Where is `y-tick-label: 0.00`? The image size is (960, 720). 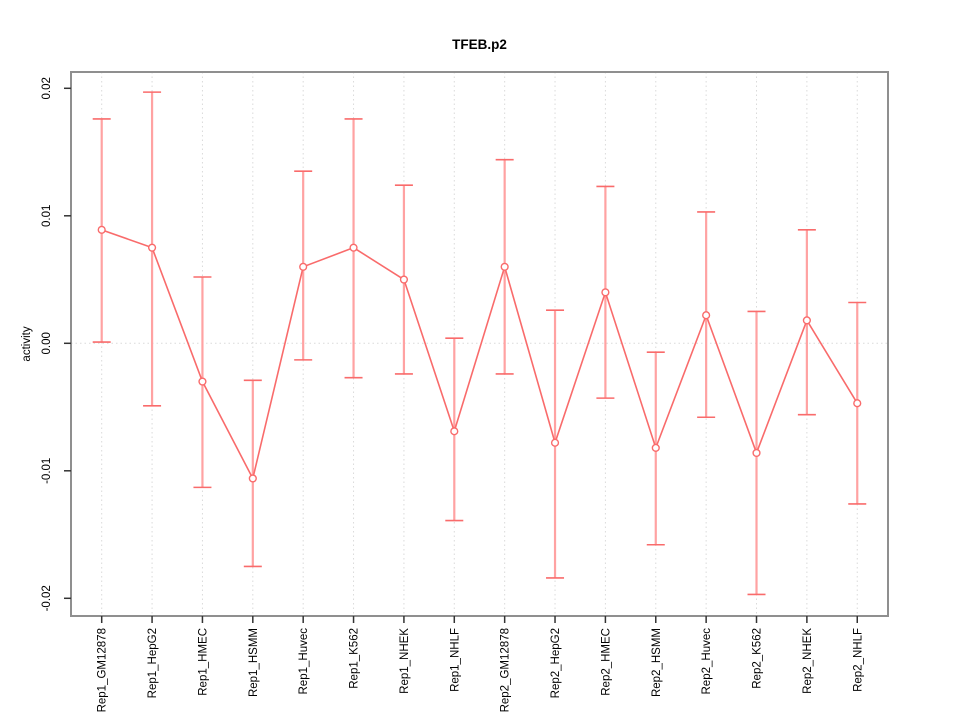 y-tick-label: 0.00 is located at coordinates (47, 343).